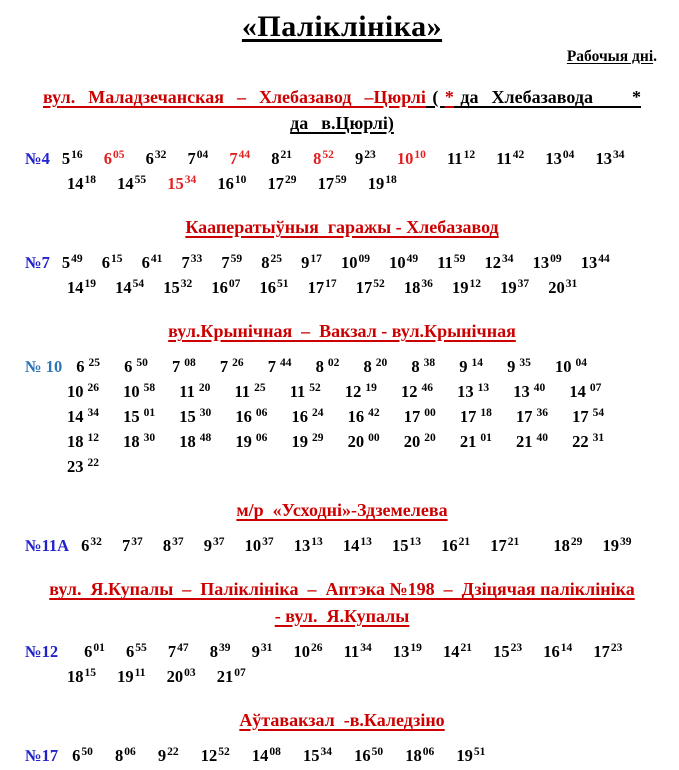 The height and width of the screenshot is (770, 679). What do you see at coordinates (542, 97) in the screenshot?
I see `header-run: да Хлебазавода` at bounding box center [542, 97].